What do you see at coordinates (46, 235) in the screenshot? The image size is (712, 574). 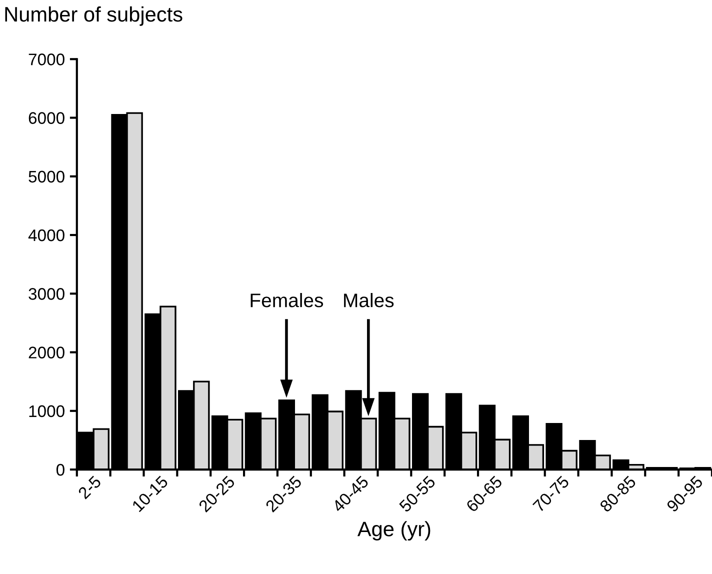 I see `y-tick-label: 4000` at bounding box center [46, 235].